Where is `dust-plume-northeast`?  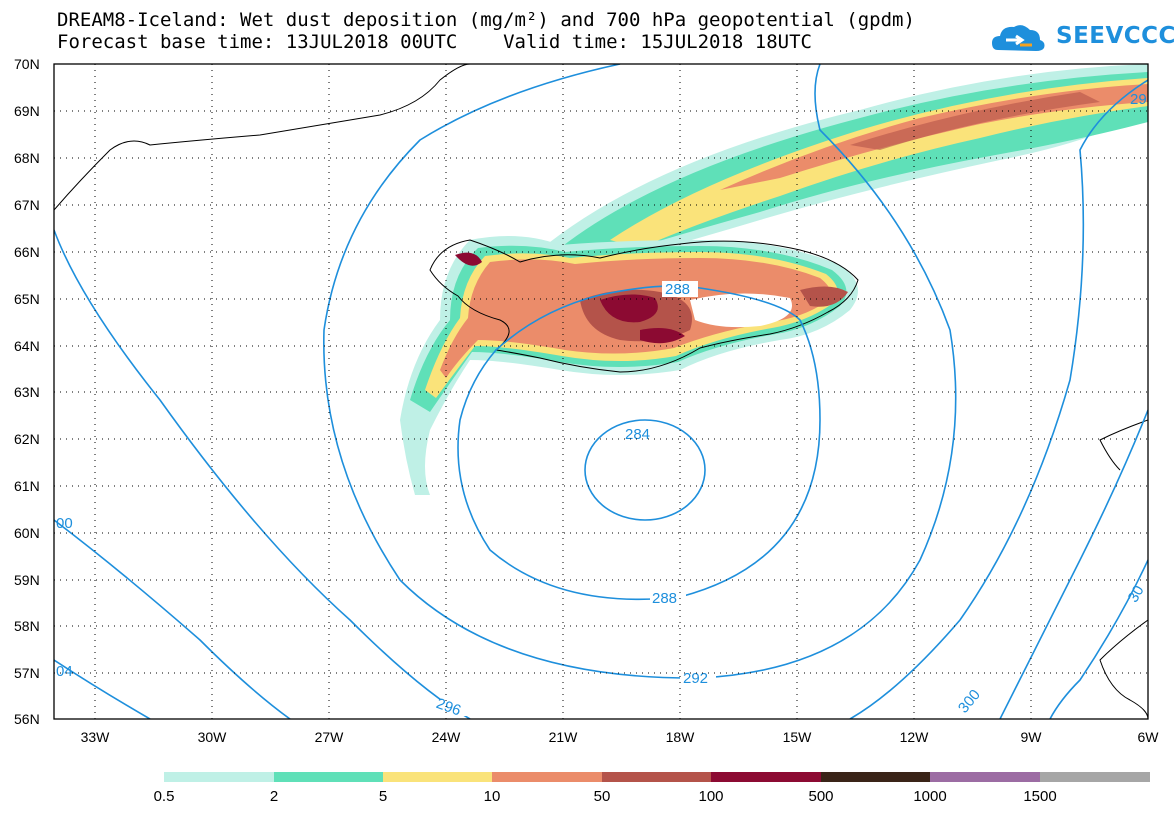 dust-plume-northeast is located at coordinates (844, 167).